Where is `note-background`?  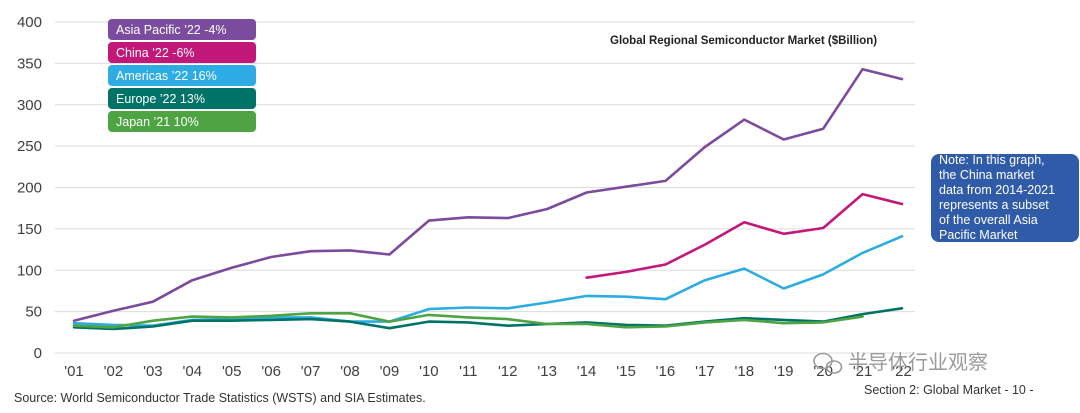 note-background is located at coordinates (1005, 198).